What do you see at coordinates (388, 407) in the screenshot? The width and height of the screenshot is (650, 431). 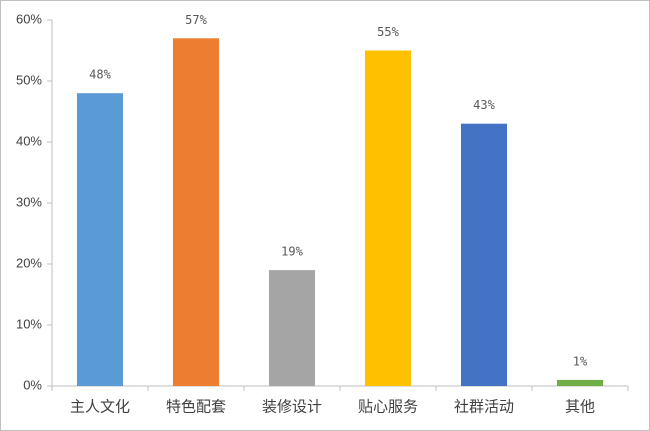 I see `x-tick-label: 贴心服务` at bounding box center [388, 407].